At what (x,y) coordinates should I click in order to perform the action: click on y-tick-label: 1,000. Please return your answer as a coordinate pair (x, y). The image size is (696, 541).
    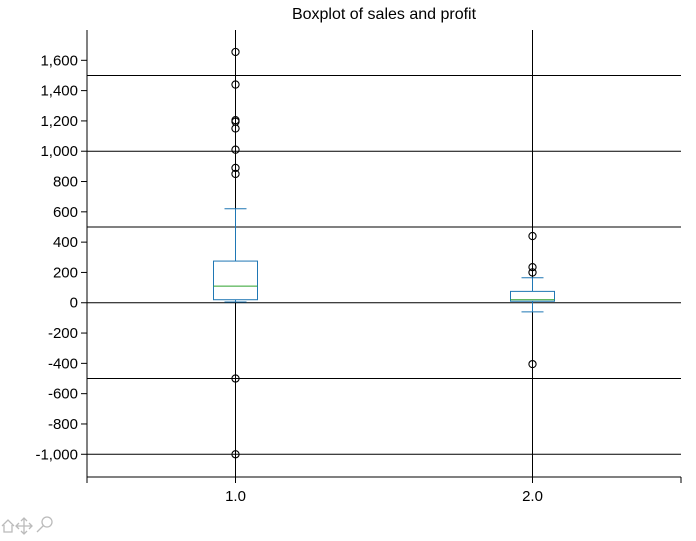
    Looking at the image, I should click on (59, 151).